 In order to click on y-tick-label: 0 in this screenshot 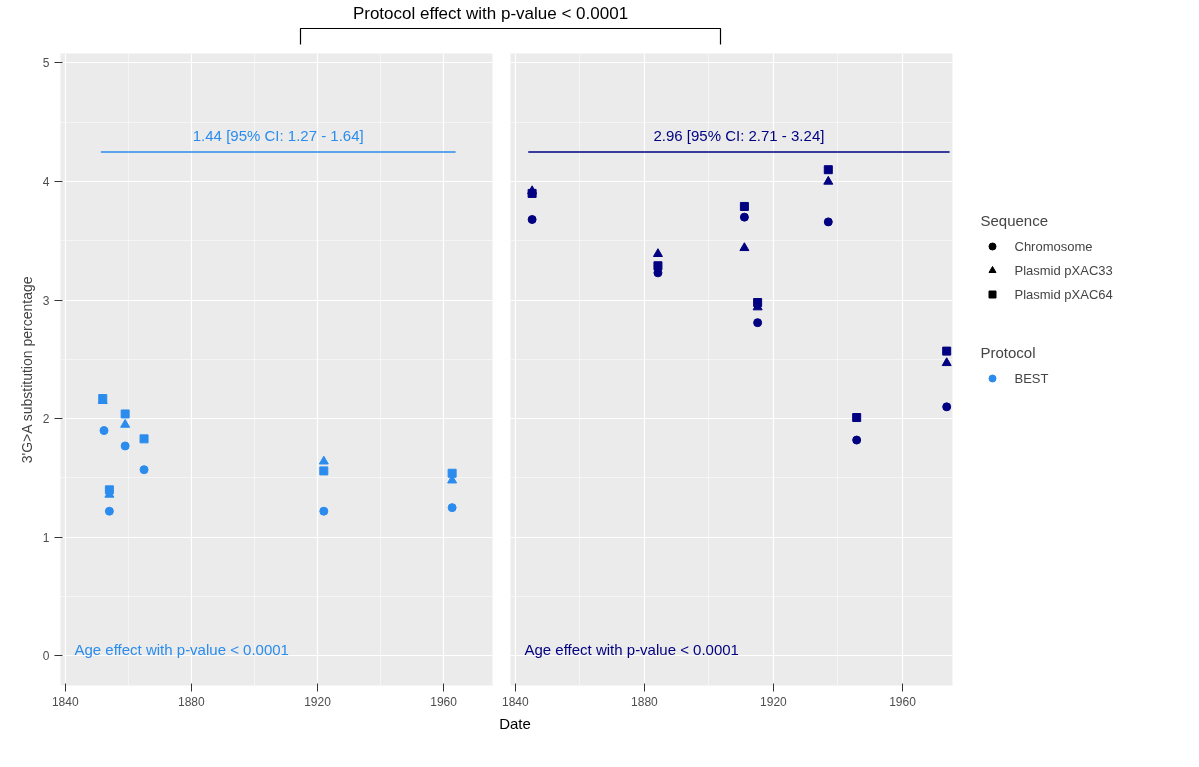, I will do `click(46, 656)`.